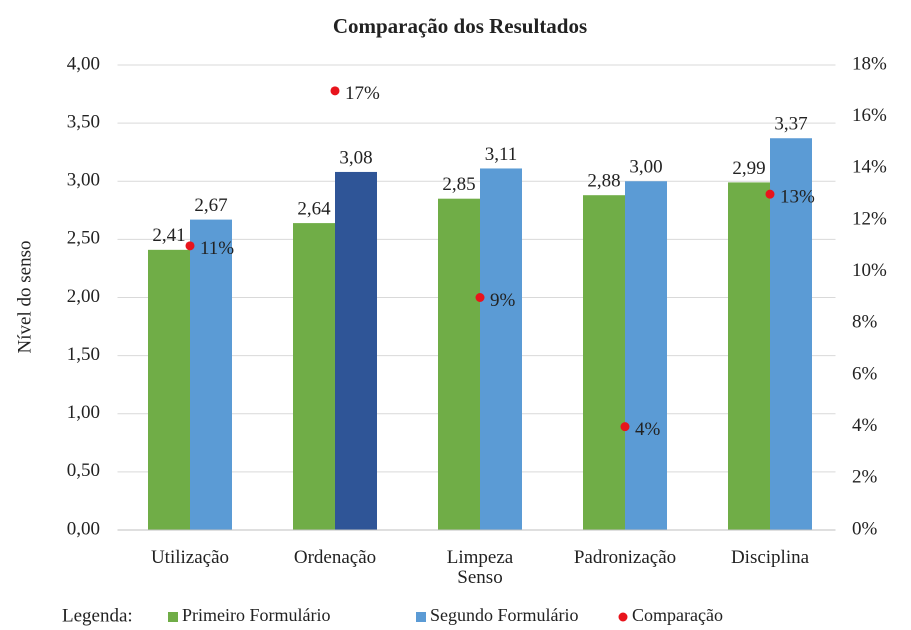 This screenshot has height=630, width=911. What do you see at coordinates (97, 615) in the screenshot?
I see `legend-title: Legenda:` at bounding box center [97, 615].